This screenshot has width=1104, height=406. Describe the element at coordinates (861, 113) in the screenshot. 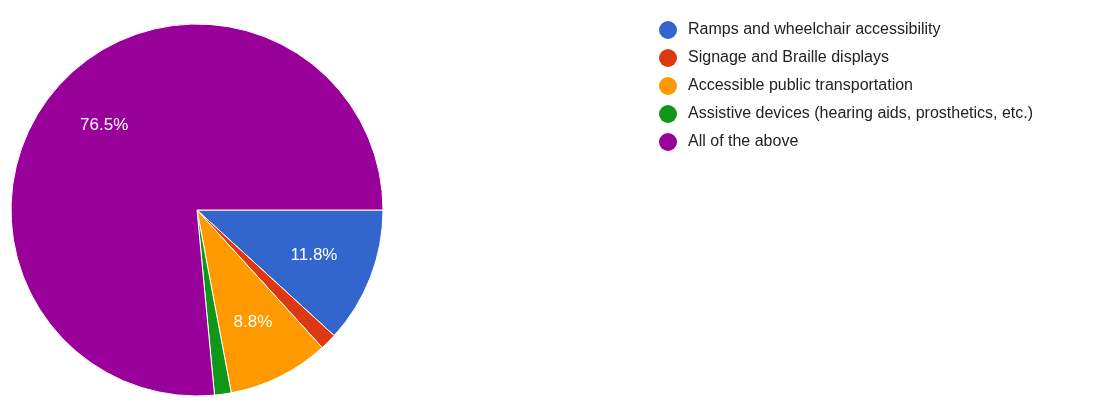

I see `legend-label: Assistive devices (hearing aids, prosthetics, etc.)` at that location.